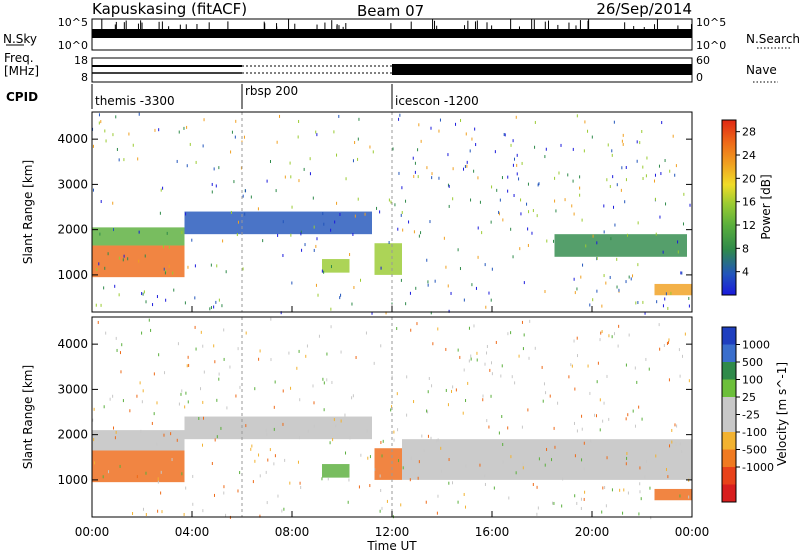 The height and width of the screenshot is (554, 800). What do you see at coordinates (729, 353) in the screenshot?
I see `velocity-cb-cell` at bounding box center [729, 353].